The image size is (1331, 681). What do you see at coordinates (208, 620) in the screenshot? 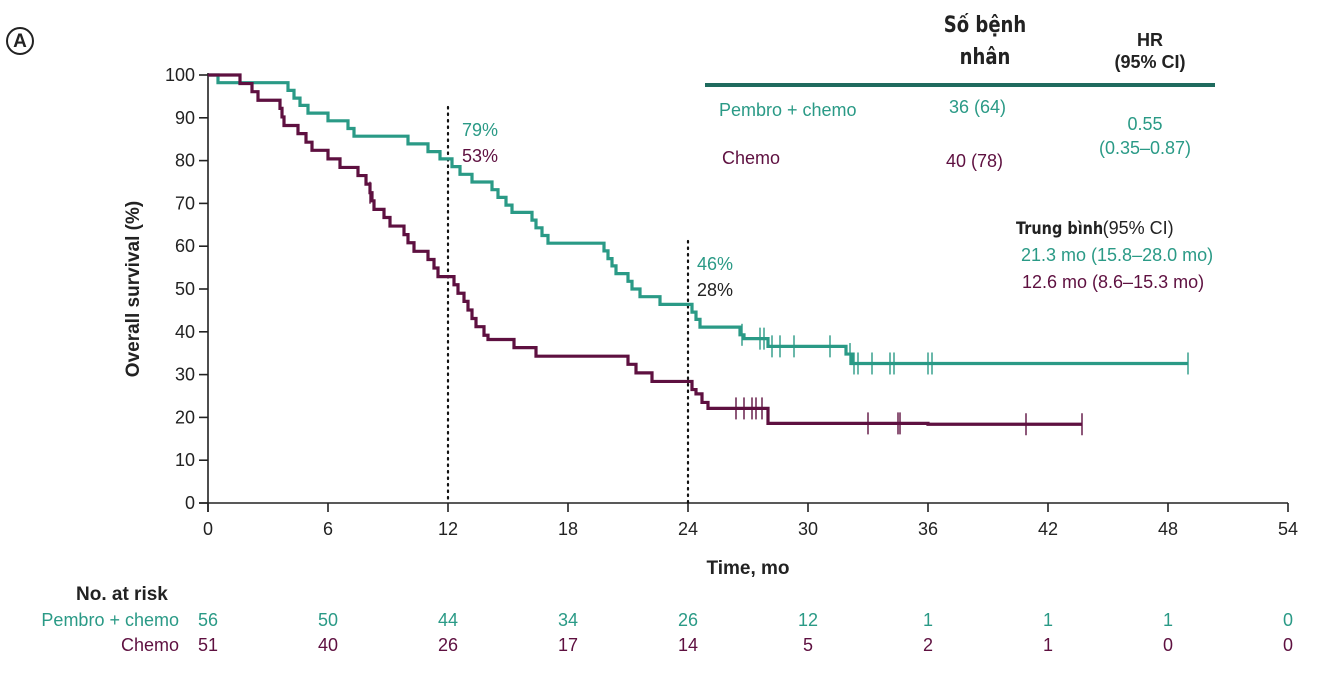
I see `risk-value-pembro: 56` at bounding box center [208, 620].